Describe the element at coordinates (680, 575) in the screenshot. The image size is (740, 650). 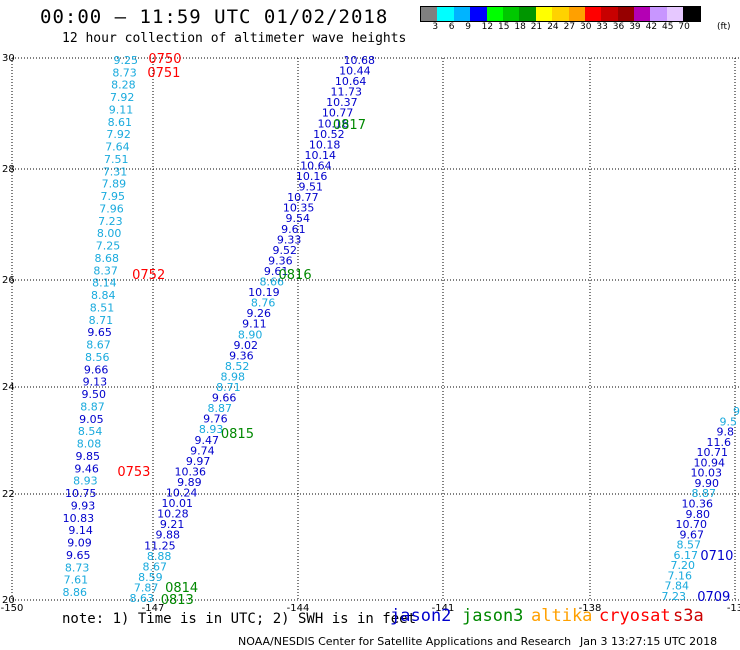
I see `wave-height-value: 7.16` at that location.